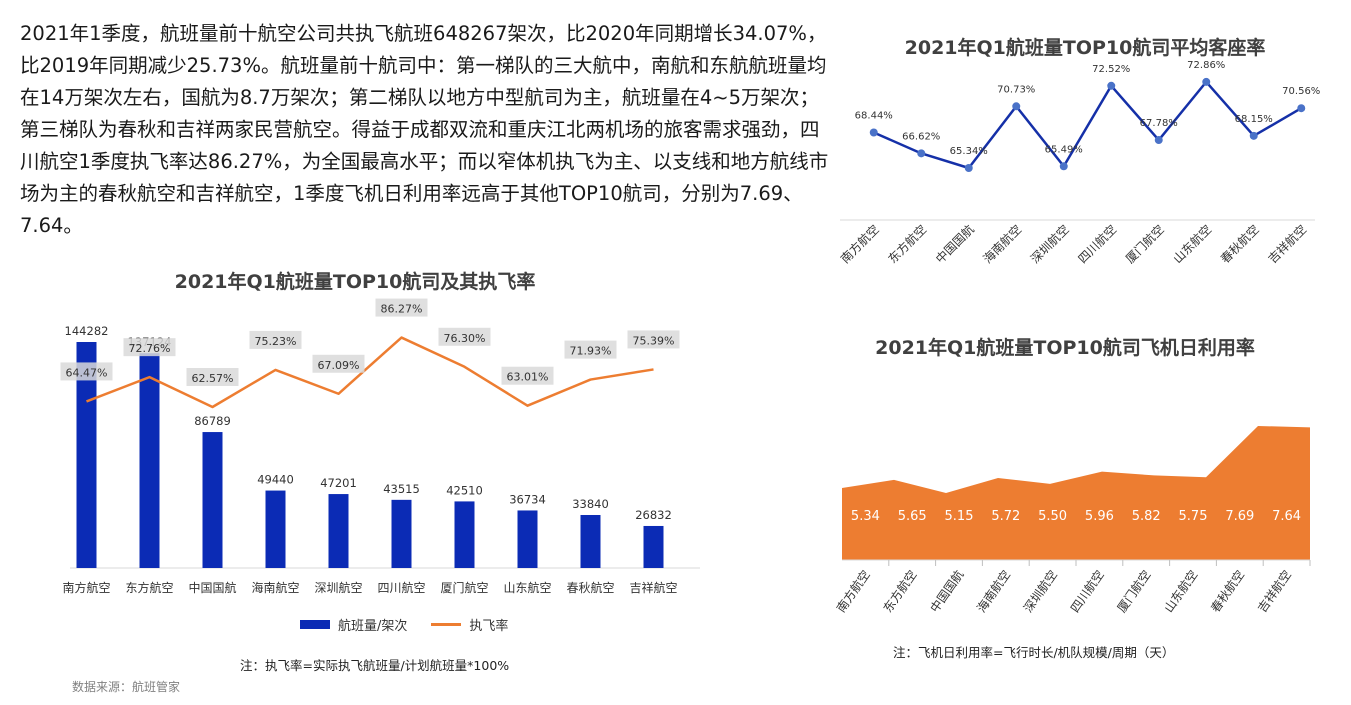 This screenshot has width=1351, height=705. What do you see at coordinates (969, 151) in the screenshot?
I see `load-value-label-2: 65.34%` at bounding box center [969, 151].